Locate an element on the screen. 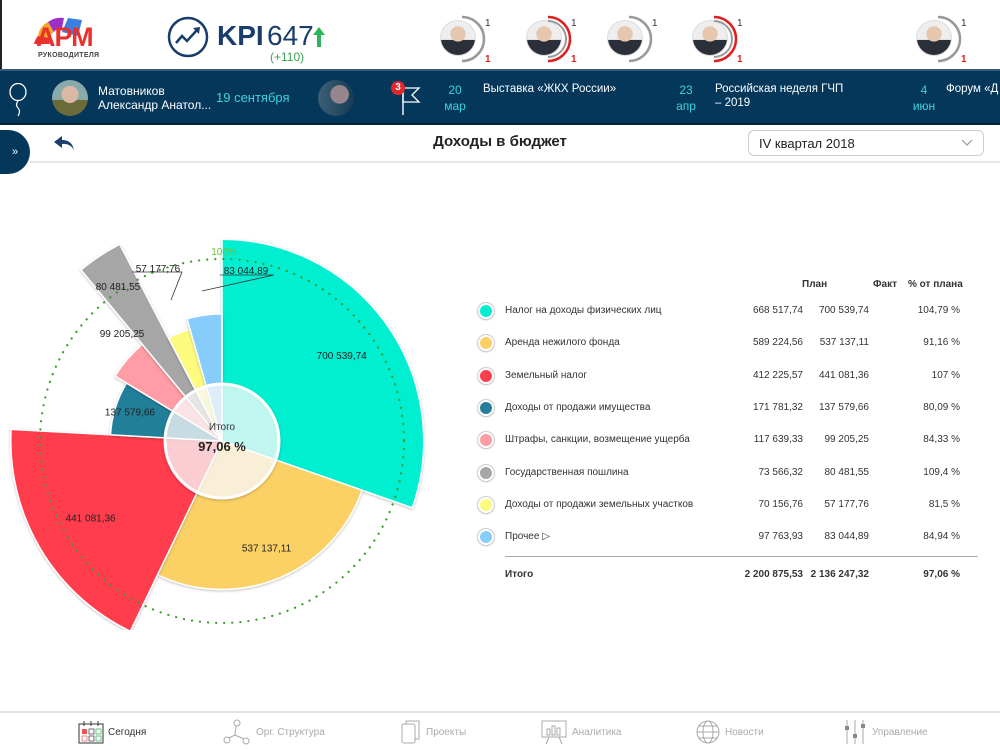 This screenshot has width=1000, height=750. row-plan: 668 517,74 is located at coordinates (777, 310).